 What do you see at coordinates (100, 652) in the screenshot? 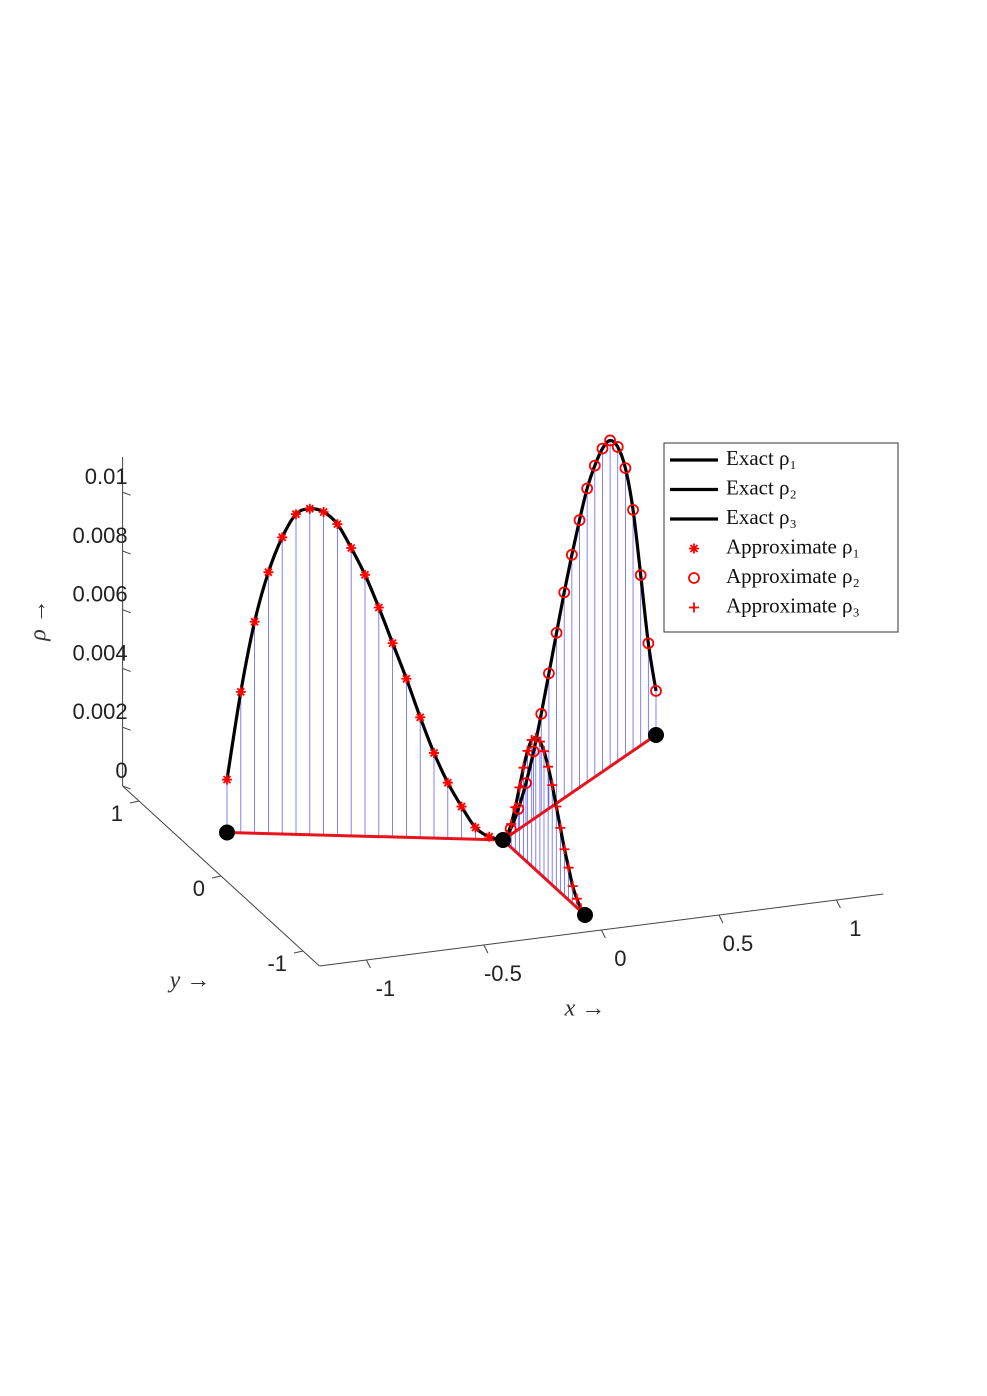
I see `z-tick-label: 0.004` at bounding box center [100, 652].